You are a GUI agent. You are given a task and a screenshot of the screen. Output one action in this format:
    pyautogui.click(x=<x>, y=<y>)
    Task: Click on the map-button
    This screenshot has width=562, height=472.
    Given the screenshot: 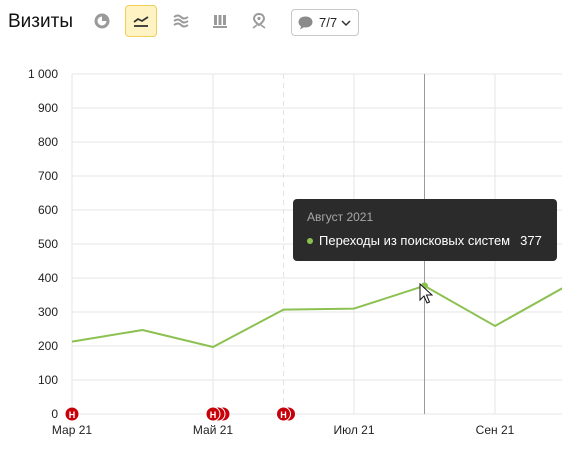 What is the action you would take?
    pyautogui.click(x=259, y=21)
    